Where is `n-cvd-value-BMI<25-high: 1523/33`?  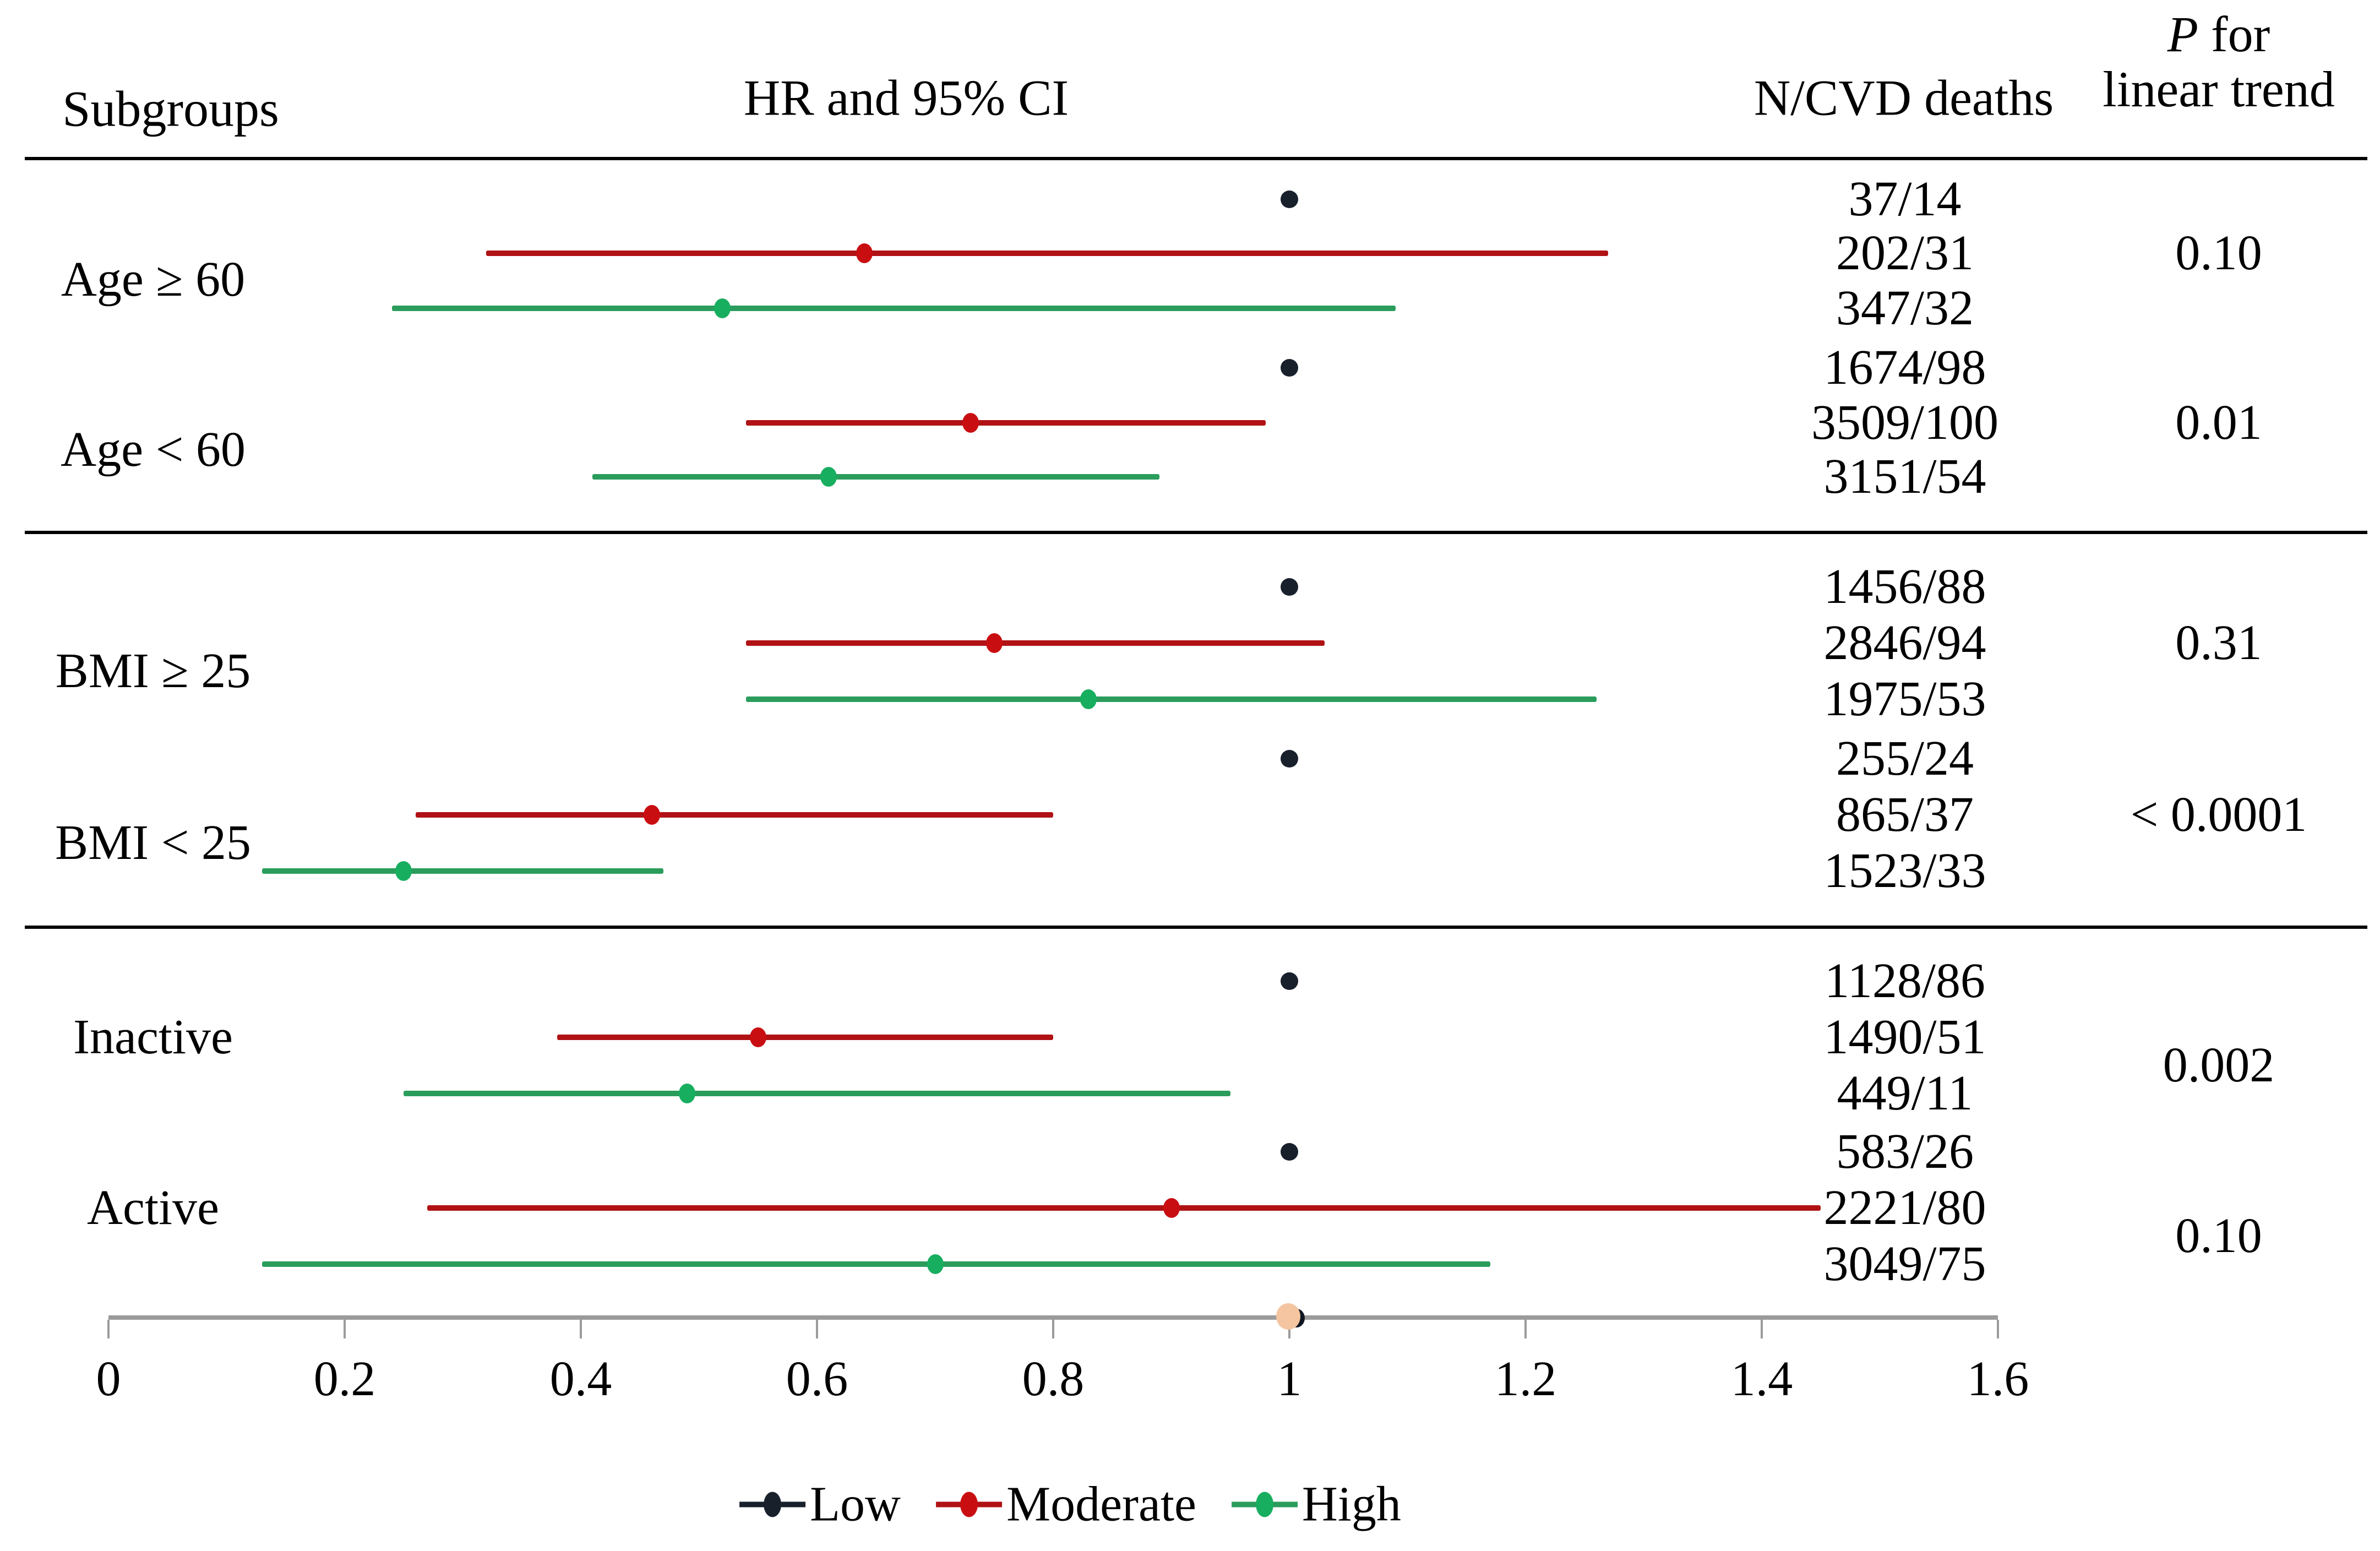 n-cvd-value-BMI<25-high: 1523/33 is located at coordinates (1904, 870).